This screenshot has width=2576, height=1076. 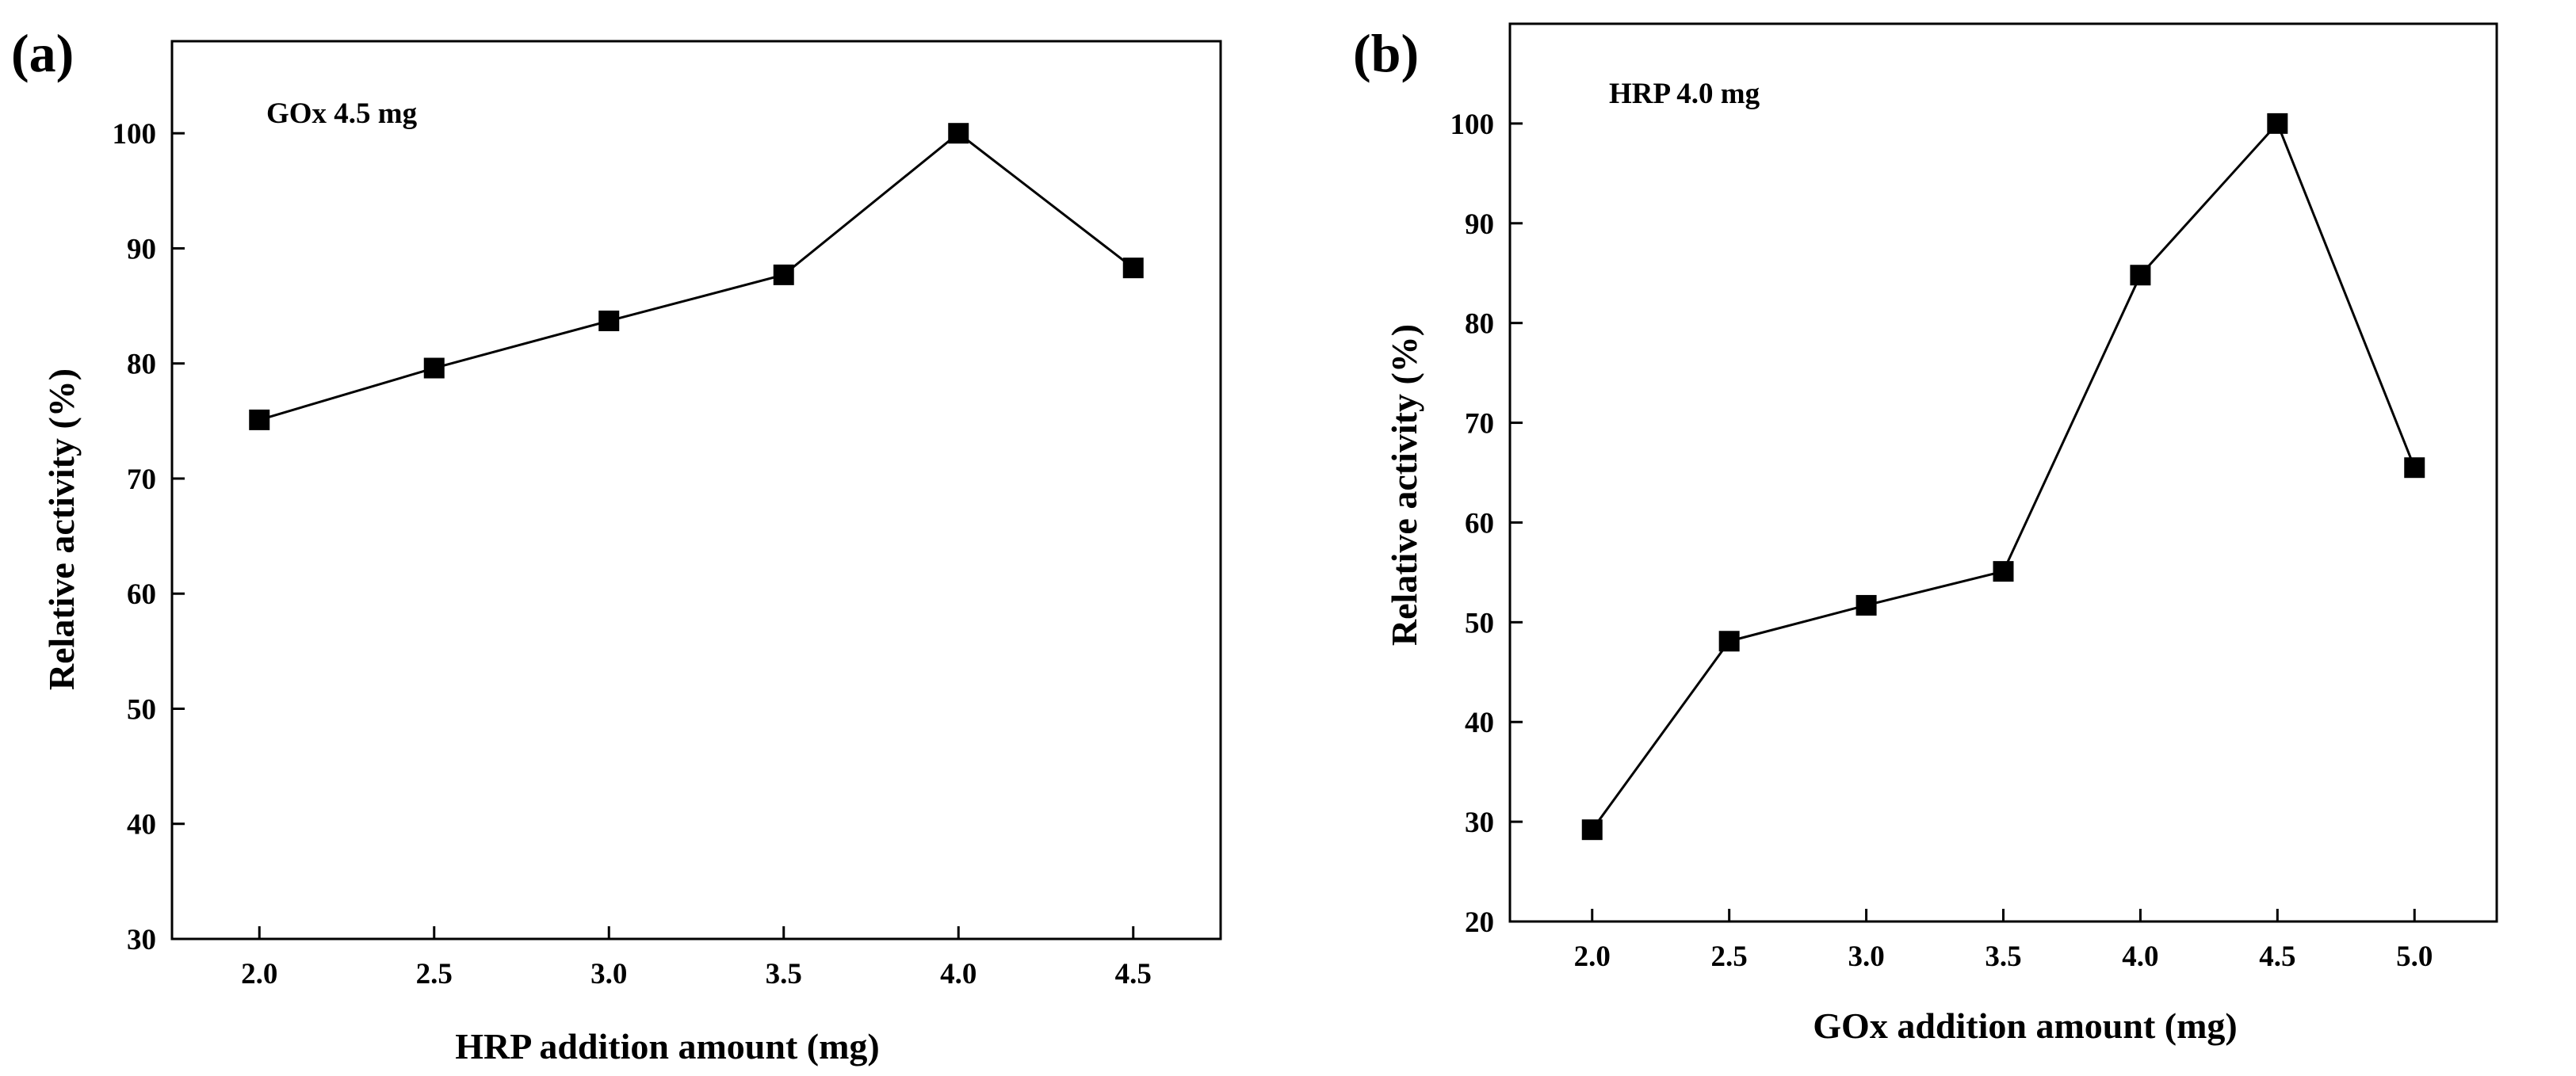 I want to click on panel-b-y-tick-label: 90, so click(x=1479, y=224).